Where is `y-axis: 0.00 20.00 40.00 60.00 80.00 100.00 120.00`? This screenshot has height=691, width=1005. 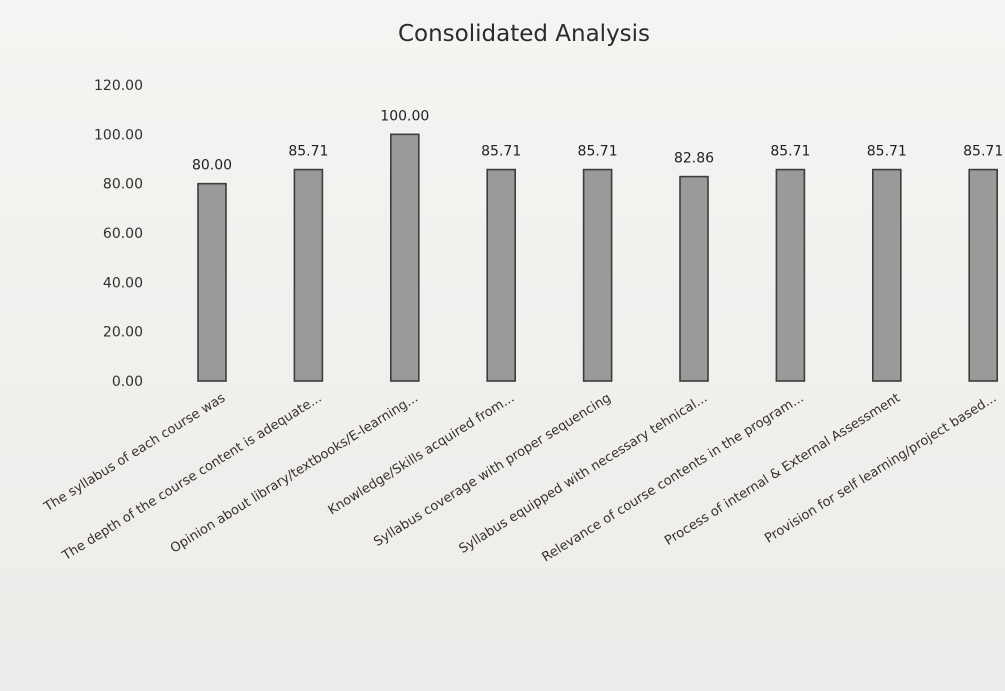
y-axis: 0.00 20.00 40.00 60.00 80.00 100.00 120.00 is located at coordinates (118, 234).